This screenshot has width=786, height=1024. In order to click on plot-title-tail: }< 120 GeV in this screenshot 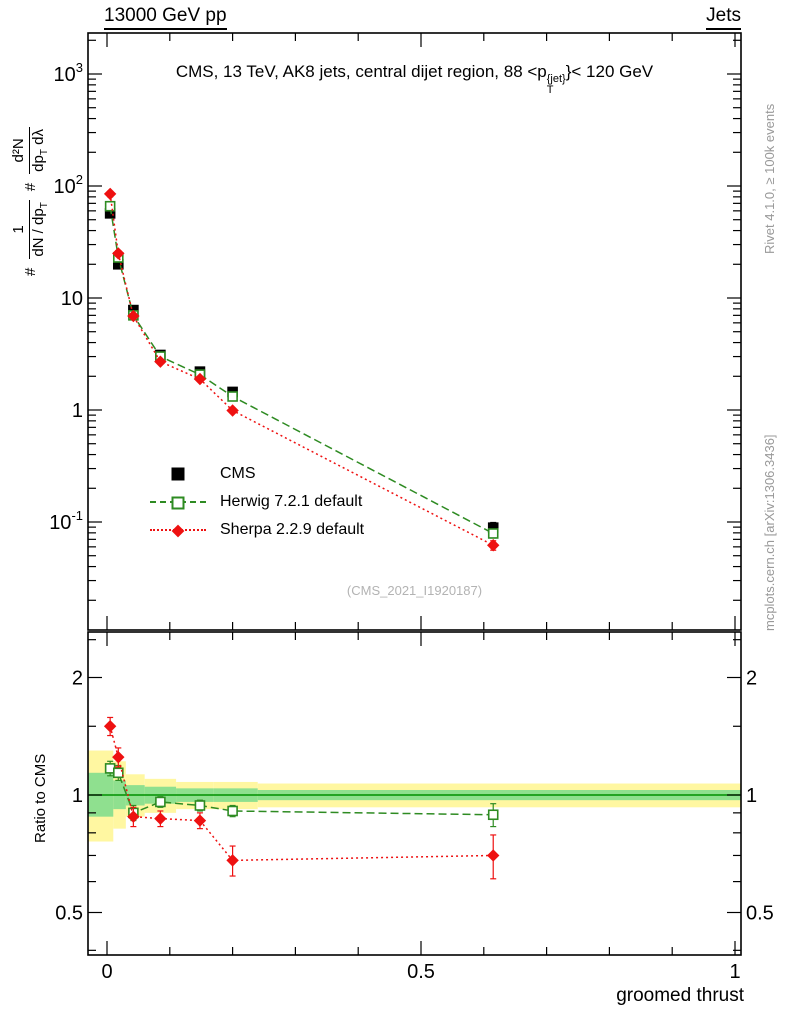, I will do `click(609, 71)`.